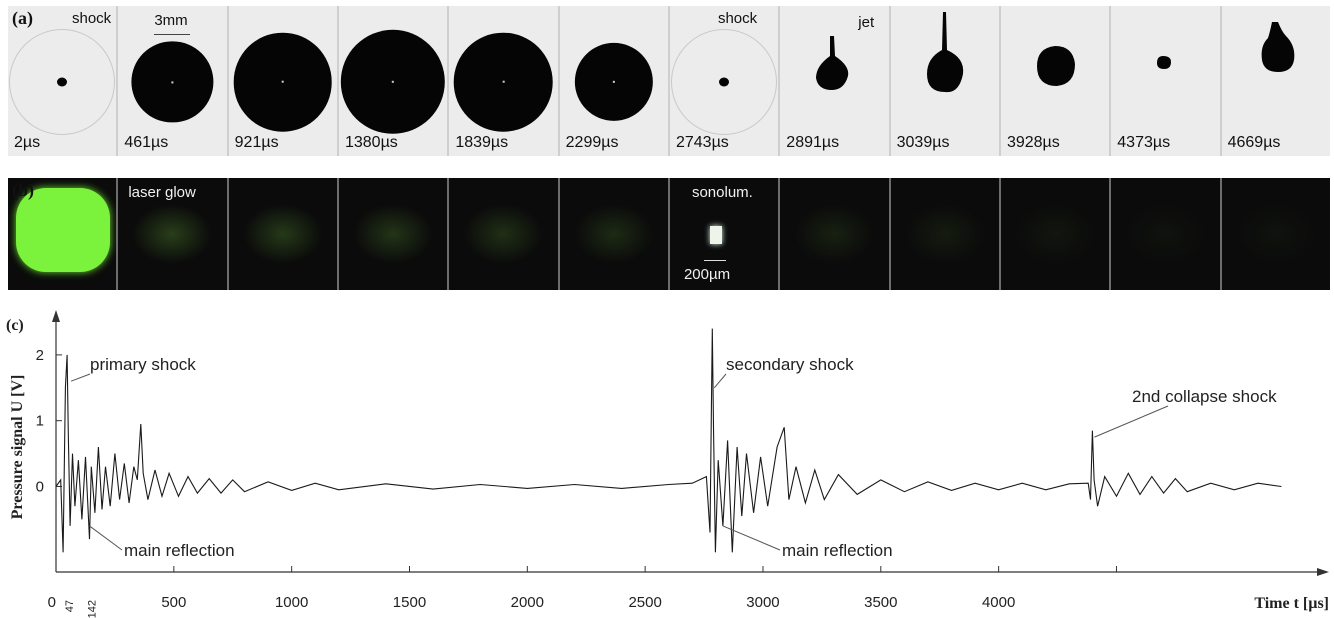 The width and height of the screenshot is (1334, 618). What do you see at coordinates (720, 381) in the screenshot?
I see `secondary-shock-leader` at bounding box center [720, 381].